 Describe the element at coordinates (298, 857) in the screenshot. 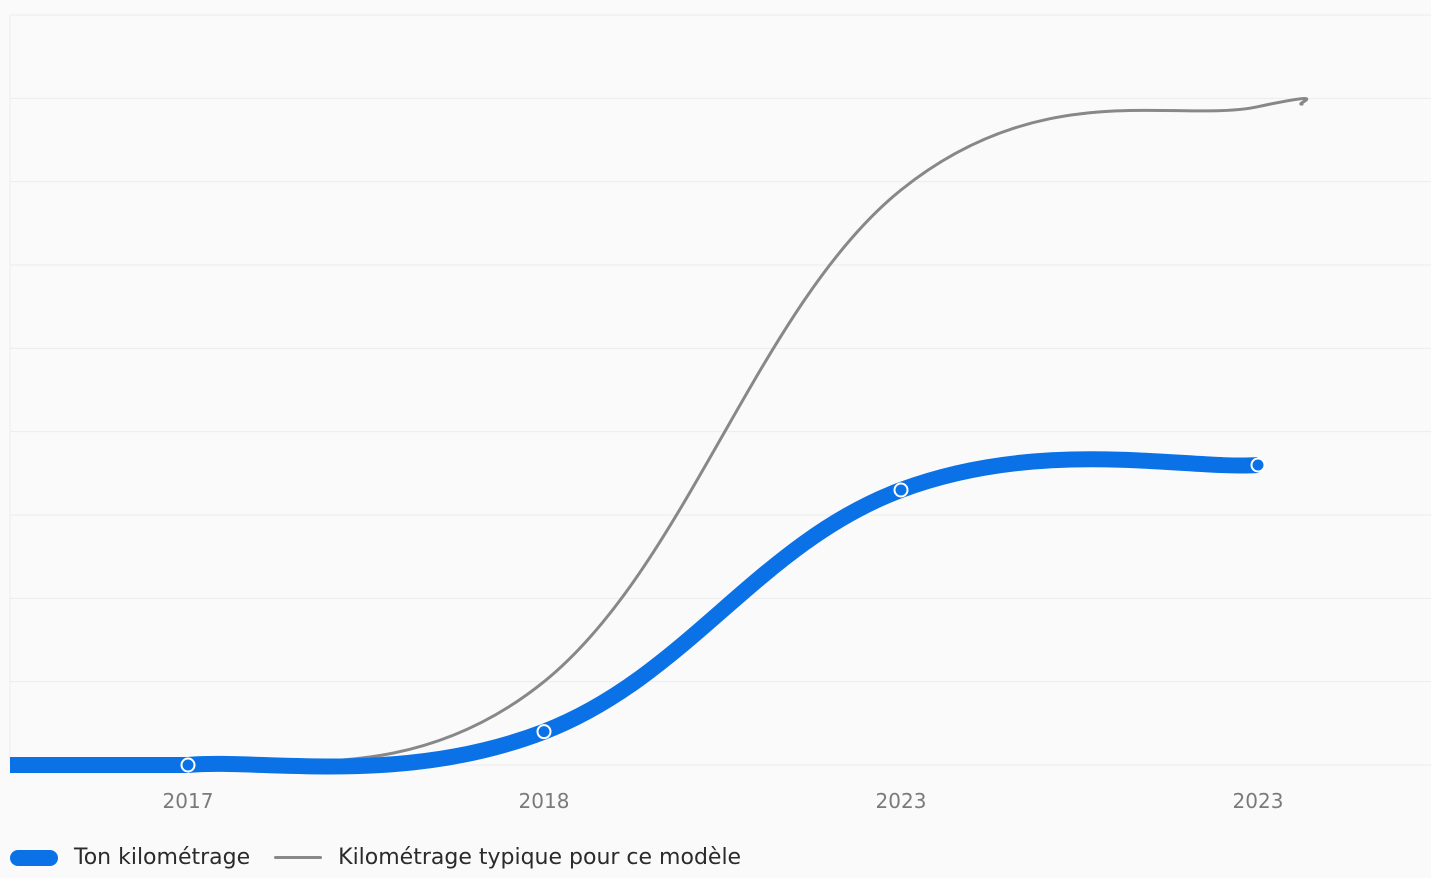

I see `legend-swatch-typical` at that location.